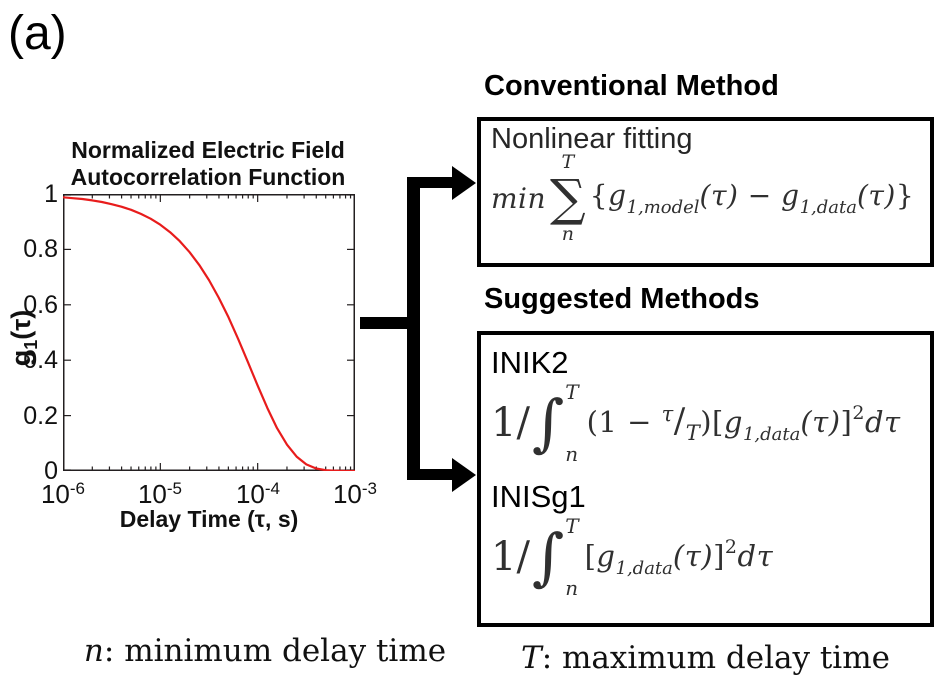 Image resolution: width=945 pixels, height=677 pixels. I want to click on inisg1-formula-body: [g1,data(τ)]2dτ, so click(679, 557).